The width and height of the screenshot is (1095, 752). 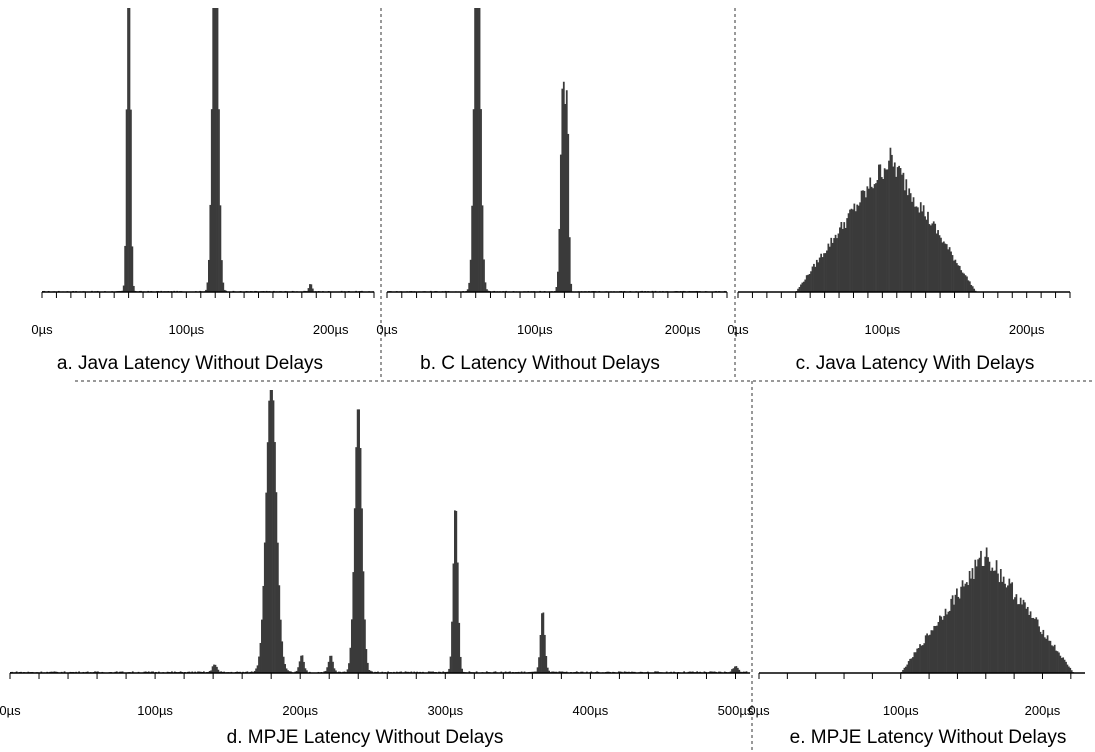 I want to click on x-tick-label: 500µs, so click(x=736, y=710).